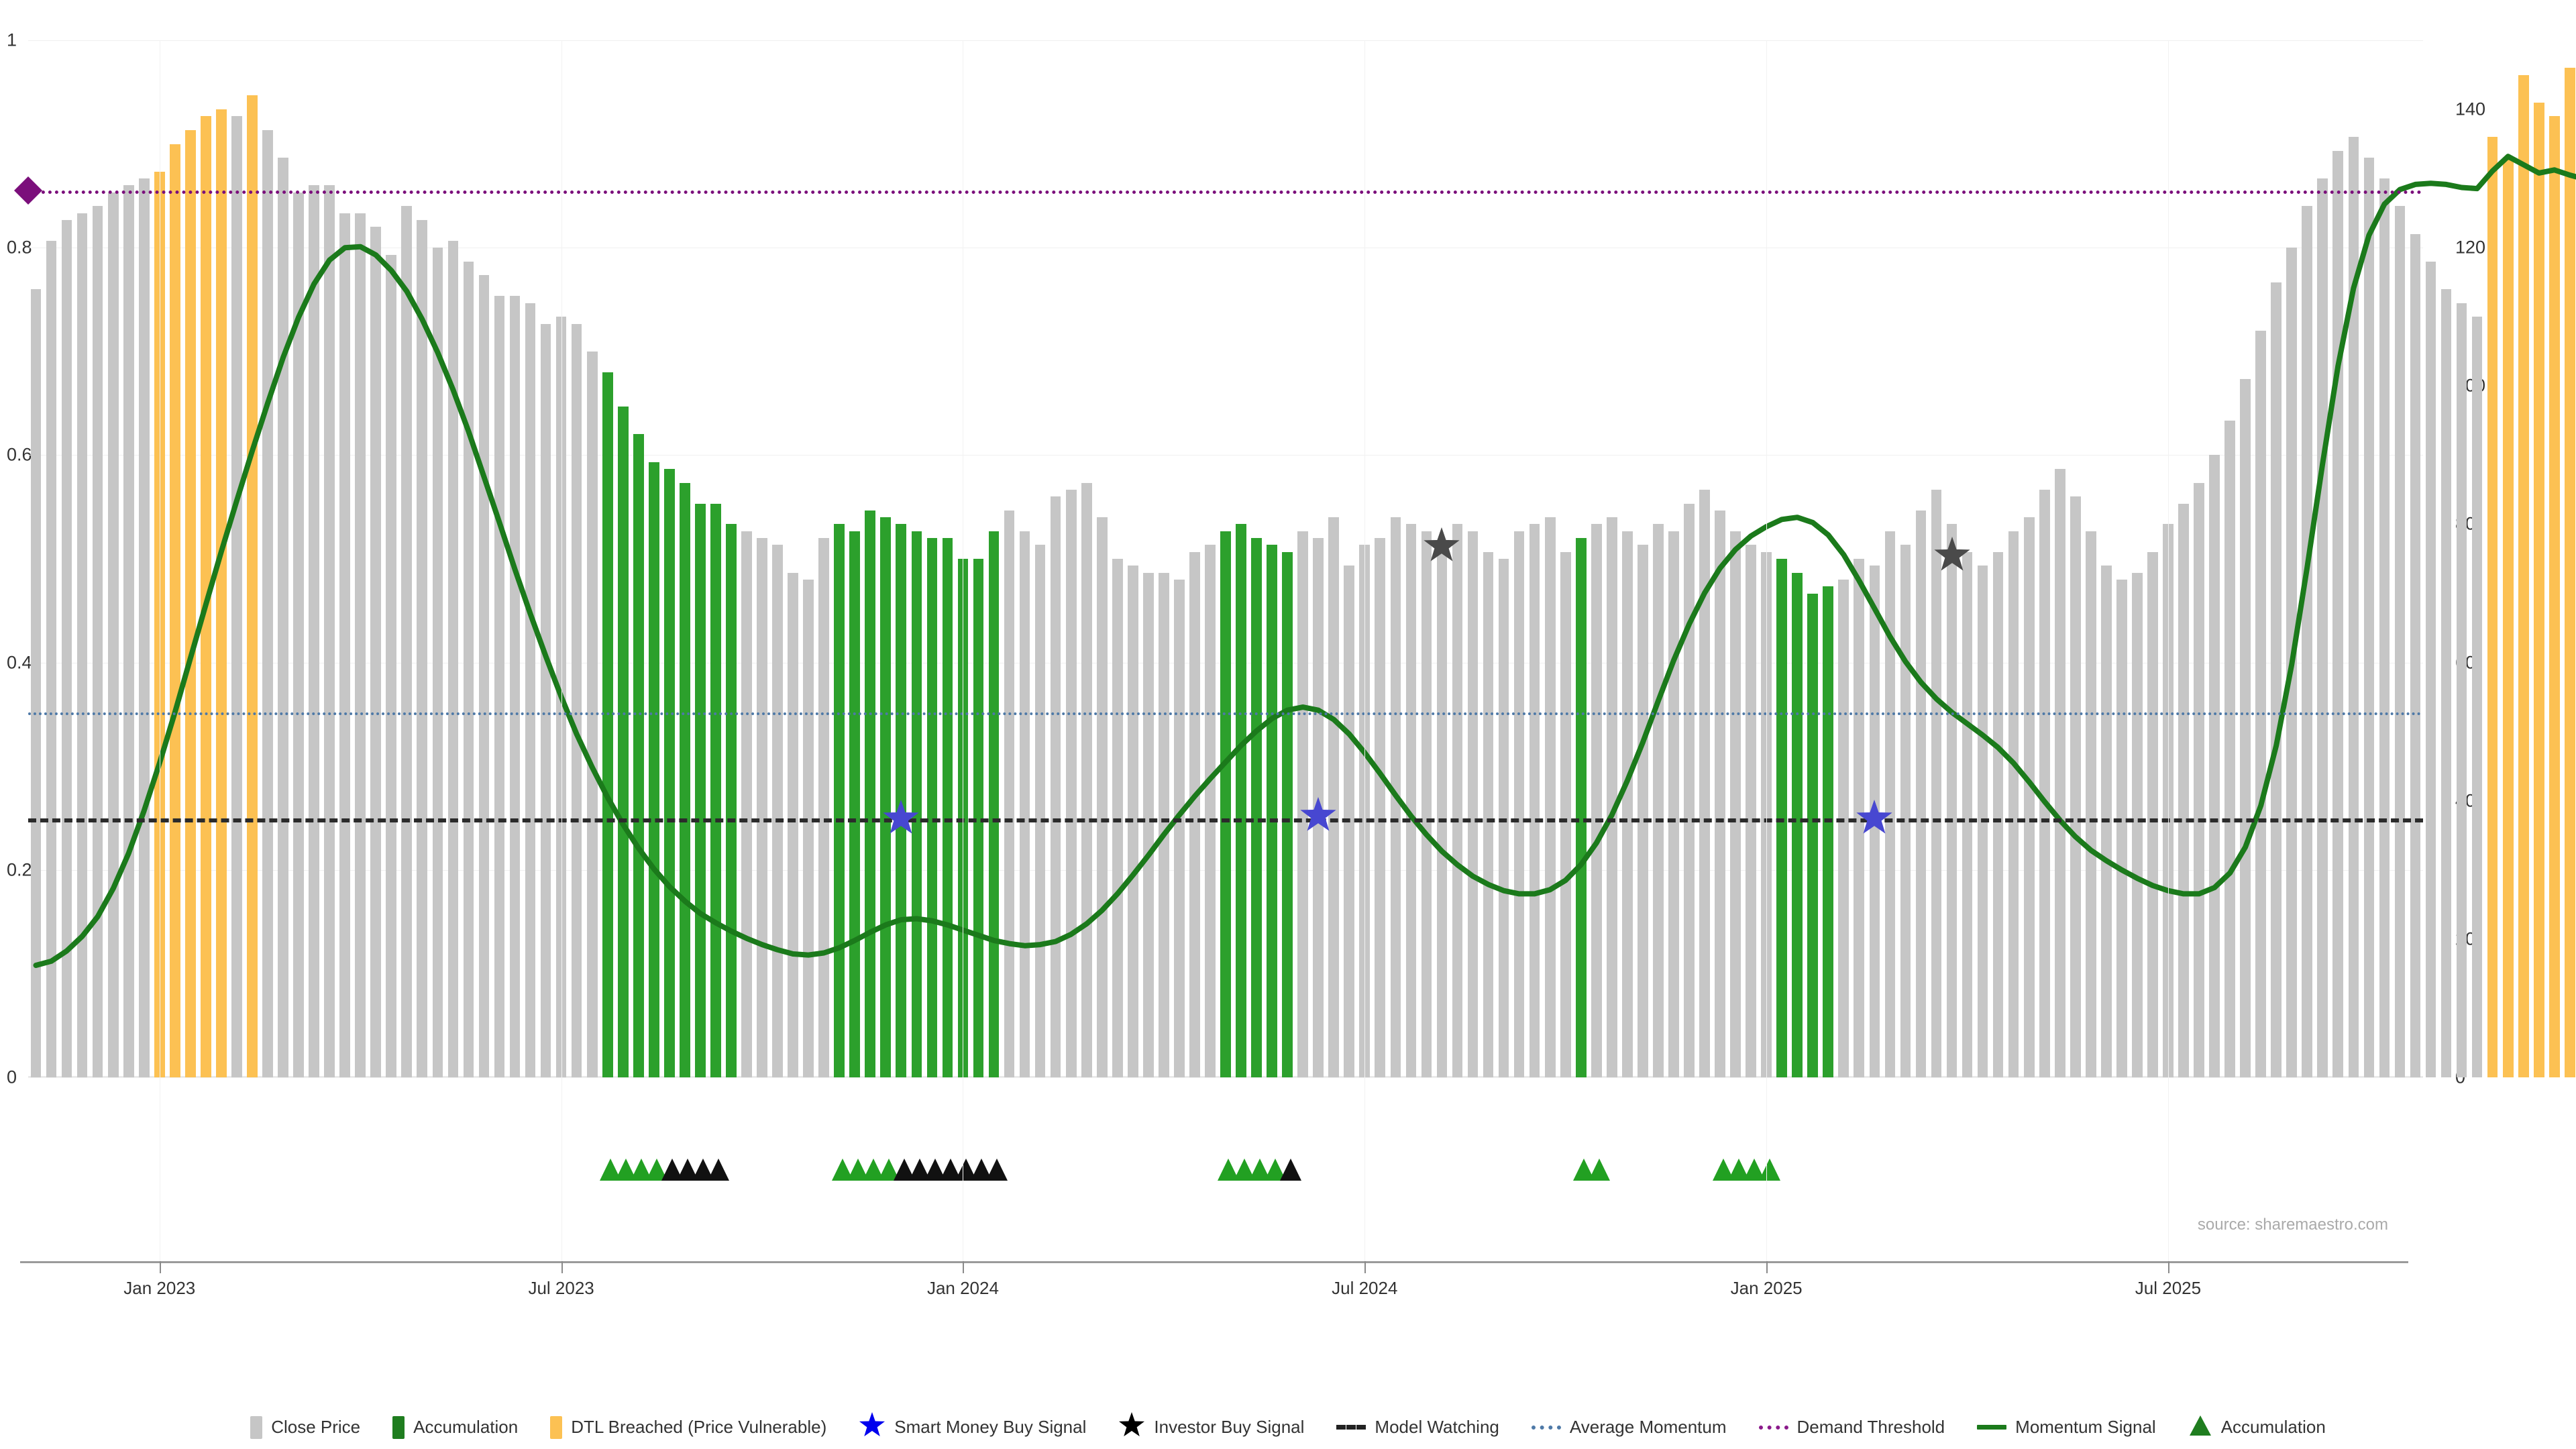  What do you see at coordinates (1441, 546) in the screenshot?
I see `investor-buy-star` at bounding box center [1441, 546].